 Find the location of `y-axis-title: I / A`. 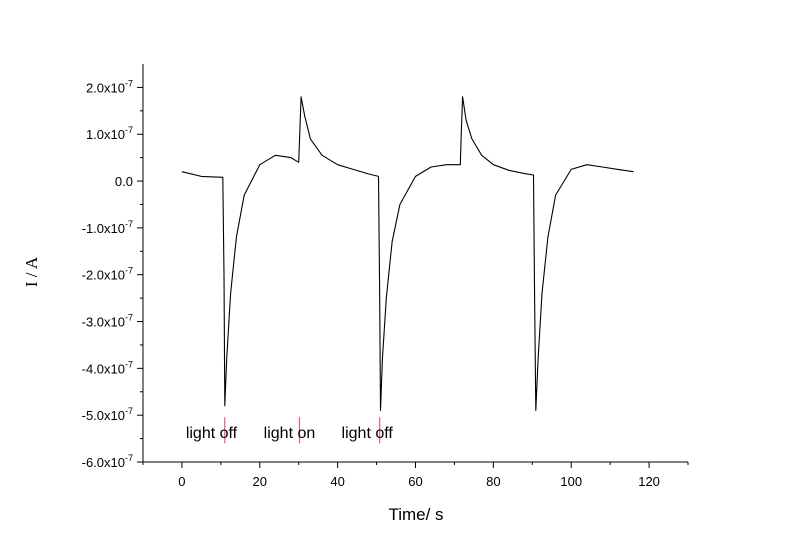

y-axis-title: I / A is located at coordinates (31, 271).